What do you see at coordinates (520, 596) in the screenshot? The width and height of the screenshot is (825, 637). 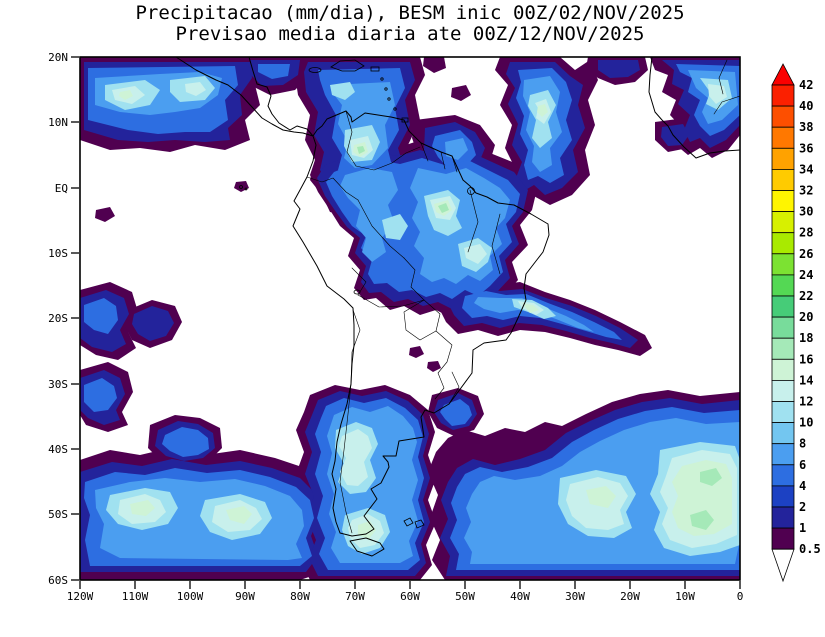 I see `x-tick-label: 40W` at bounding box center [520, 596].